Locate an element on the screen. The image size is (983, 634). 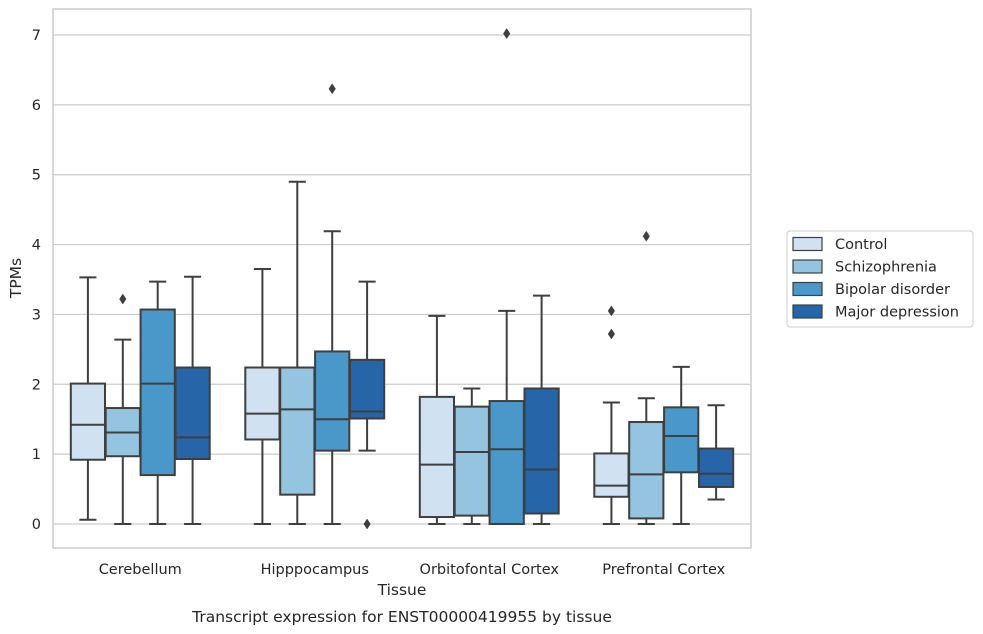
y-tick-label: 1 is located at coordinates (36, 455).